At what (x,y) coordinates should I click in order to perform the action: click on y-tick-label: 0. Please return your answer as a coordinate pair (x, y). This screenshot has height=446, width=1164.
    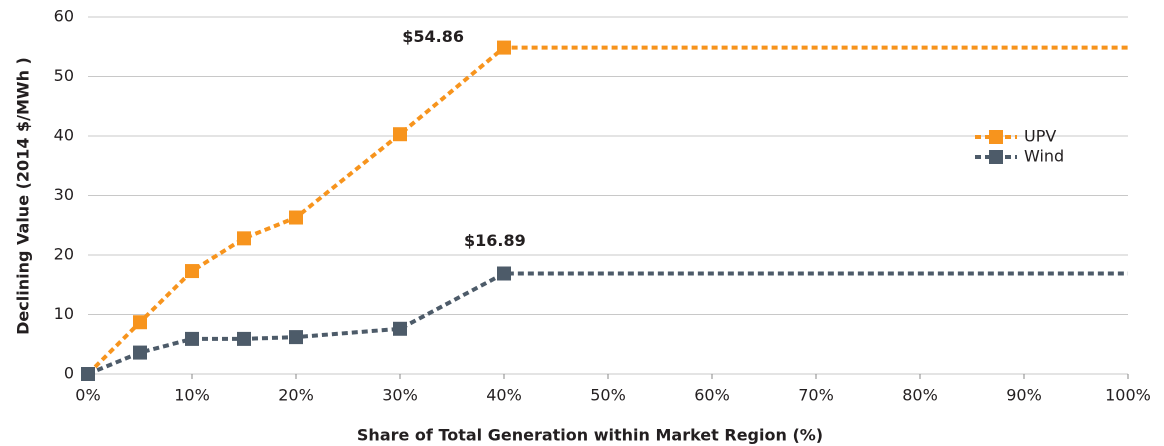
    Looking at the image, I should click on (69, 373).